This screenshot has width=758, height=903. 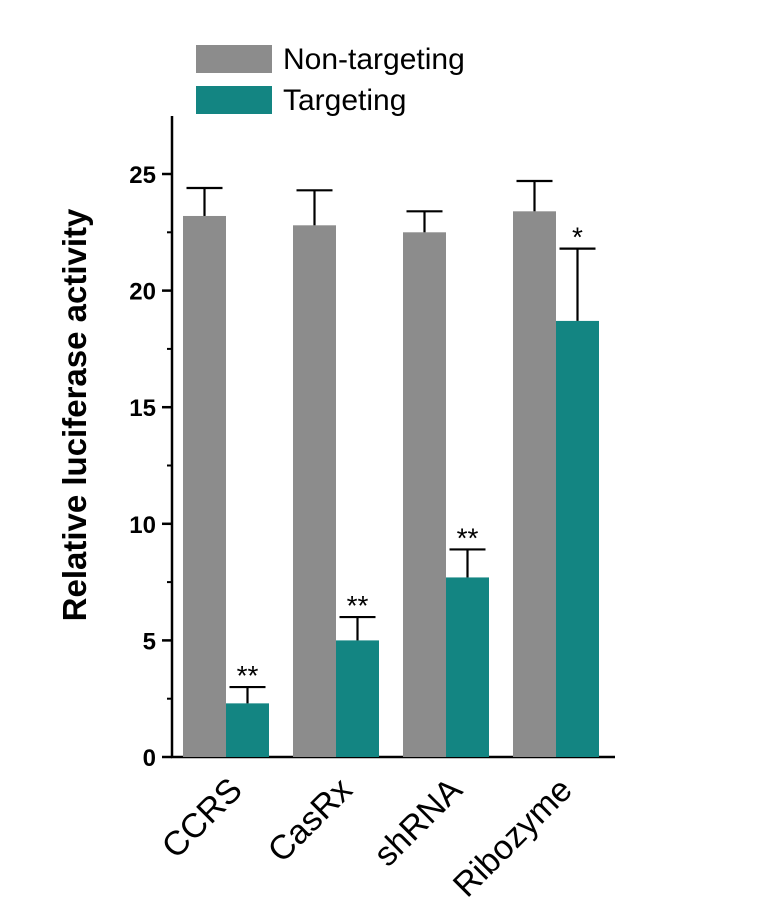 I want to click on bar-non-targeting-ribozyme, so click(x=534, y=484).